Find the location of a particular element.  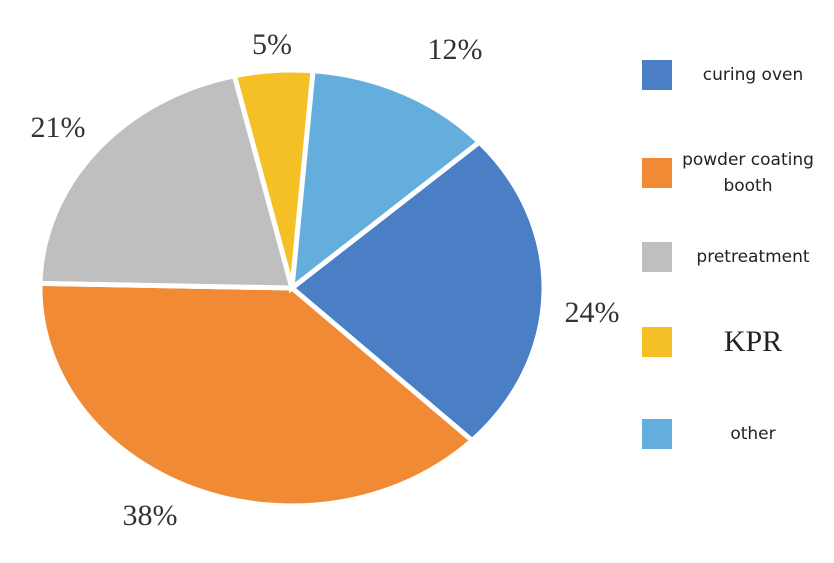

data-label: 5% is located at coordinates (272, 44).